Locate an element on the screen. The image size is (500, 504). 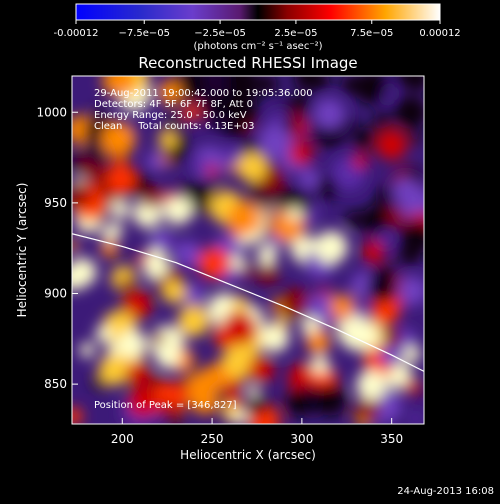
x-tick-label: 350 is located at coordinates (391, 439).